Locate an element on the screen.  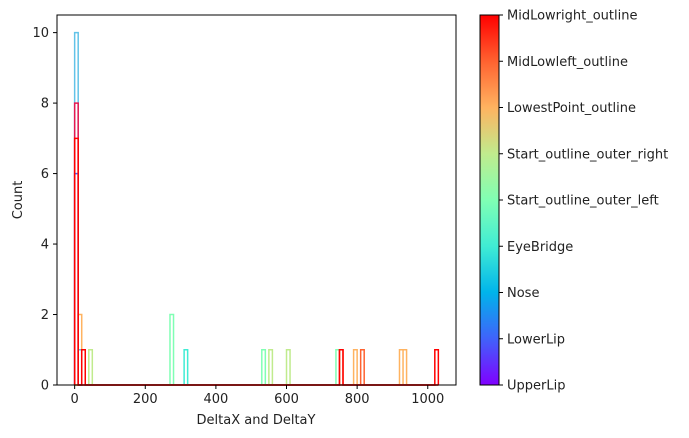
colorbar-label: MidLowright_outline is located at coordinates (572, 16).